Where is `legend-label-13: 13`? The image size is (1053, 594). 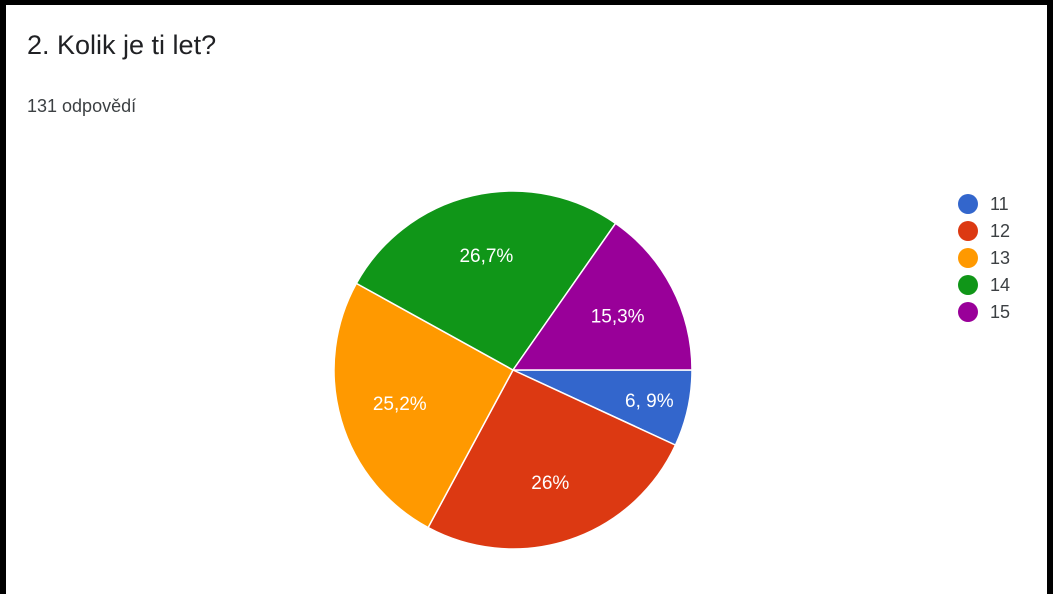 legend-label-13: 13 is located at coordinates (1000, 258).